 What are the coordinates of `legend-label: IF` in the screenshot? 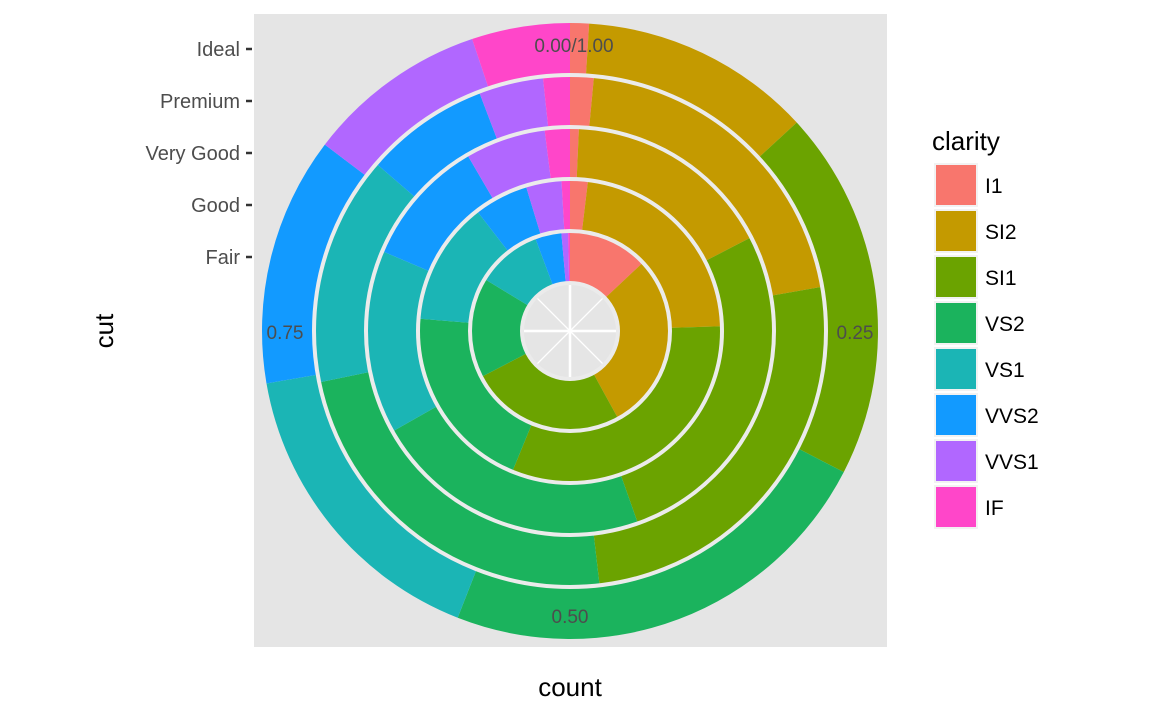 It's located at (994, 508).